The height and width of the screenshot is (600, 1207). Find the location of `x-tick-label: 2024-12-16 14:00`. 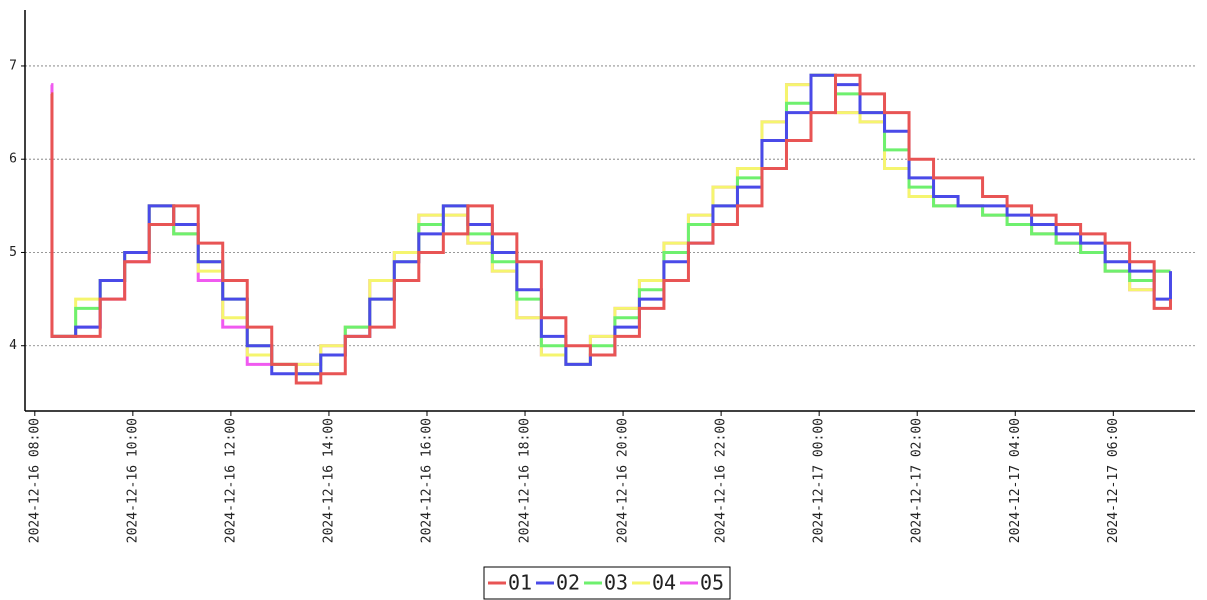

x-tick-label: 2024-12-16 14:00 is located at coordinates (328, 480).